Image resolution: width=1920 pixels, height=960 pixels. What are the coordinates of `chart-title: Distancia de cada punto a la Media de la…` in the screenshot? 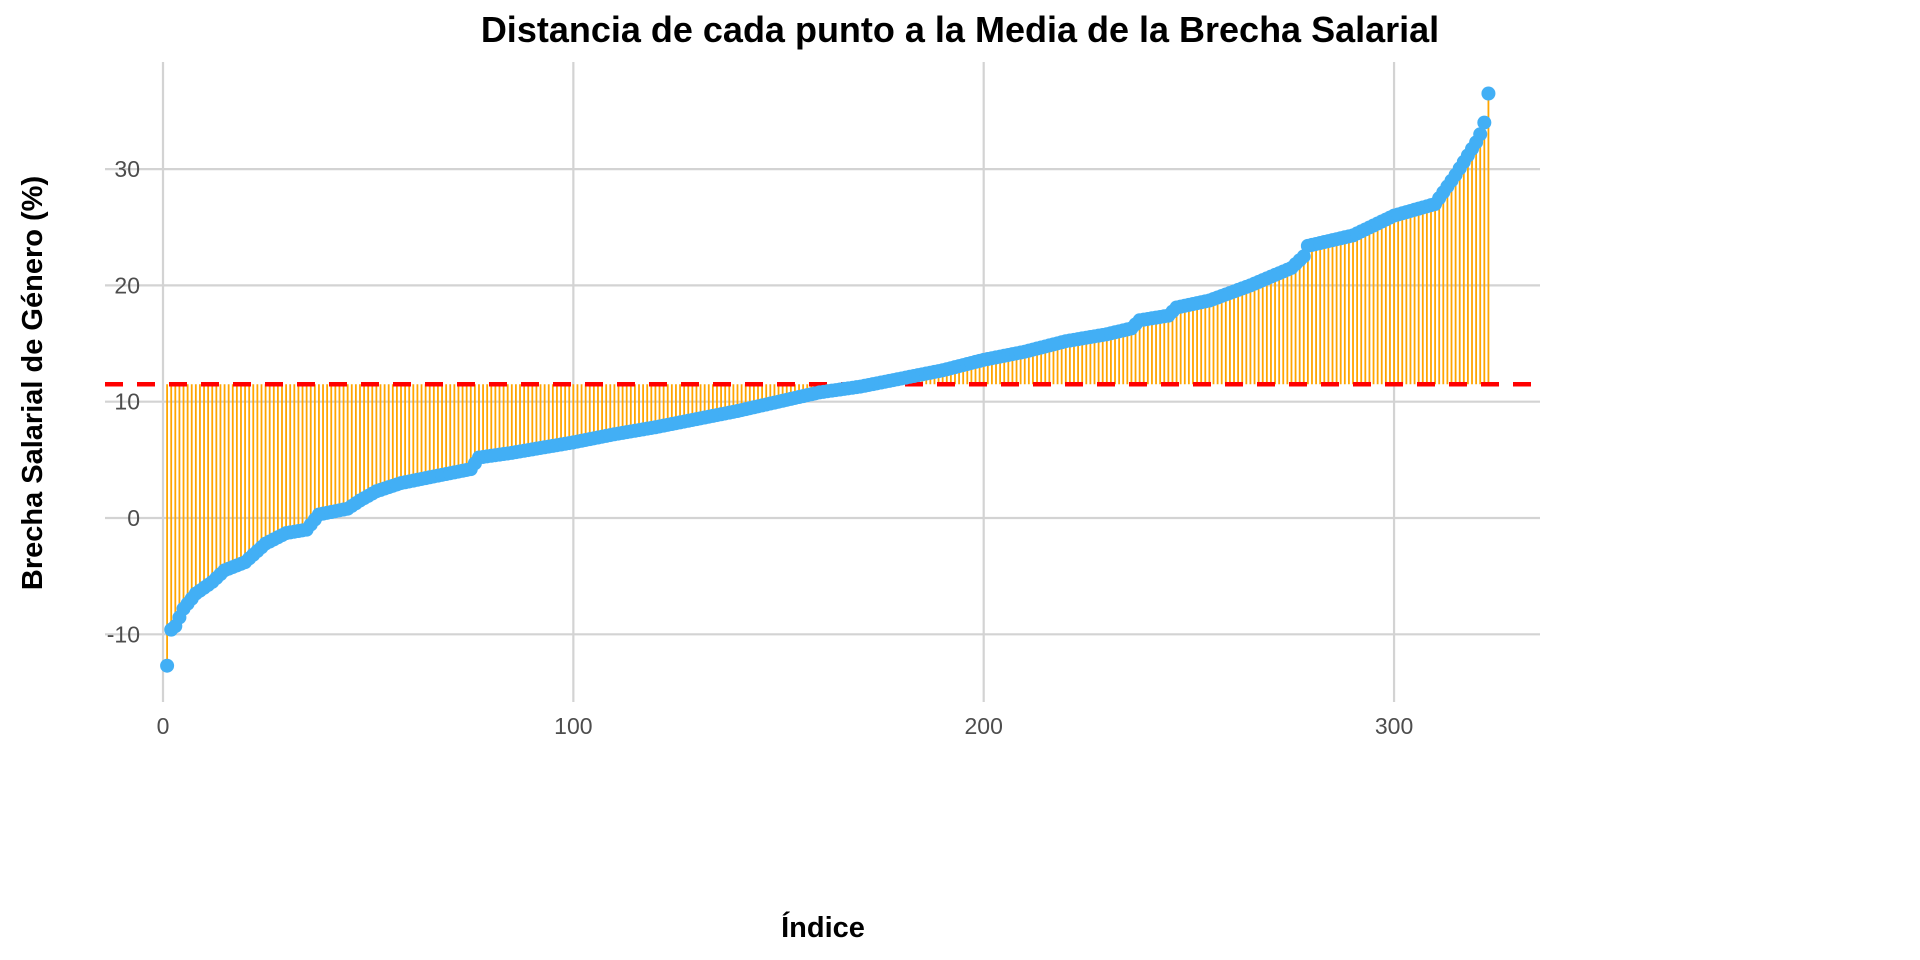 It's located at (960, 29).